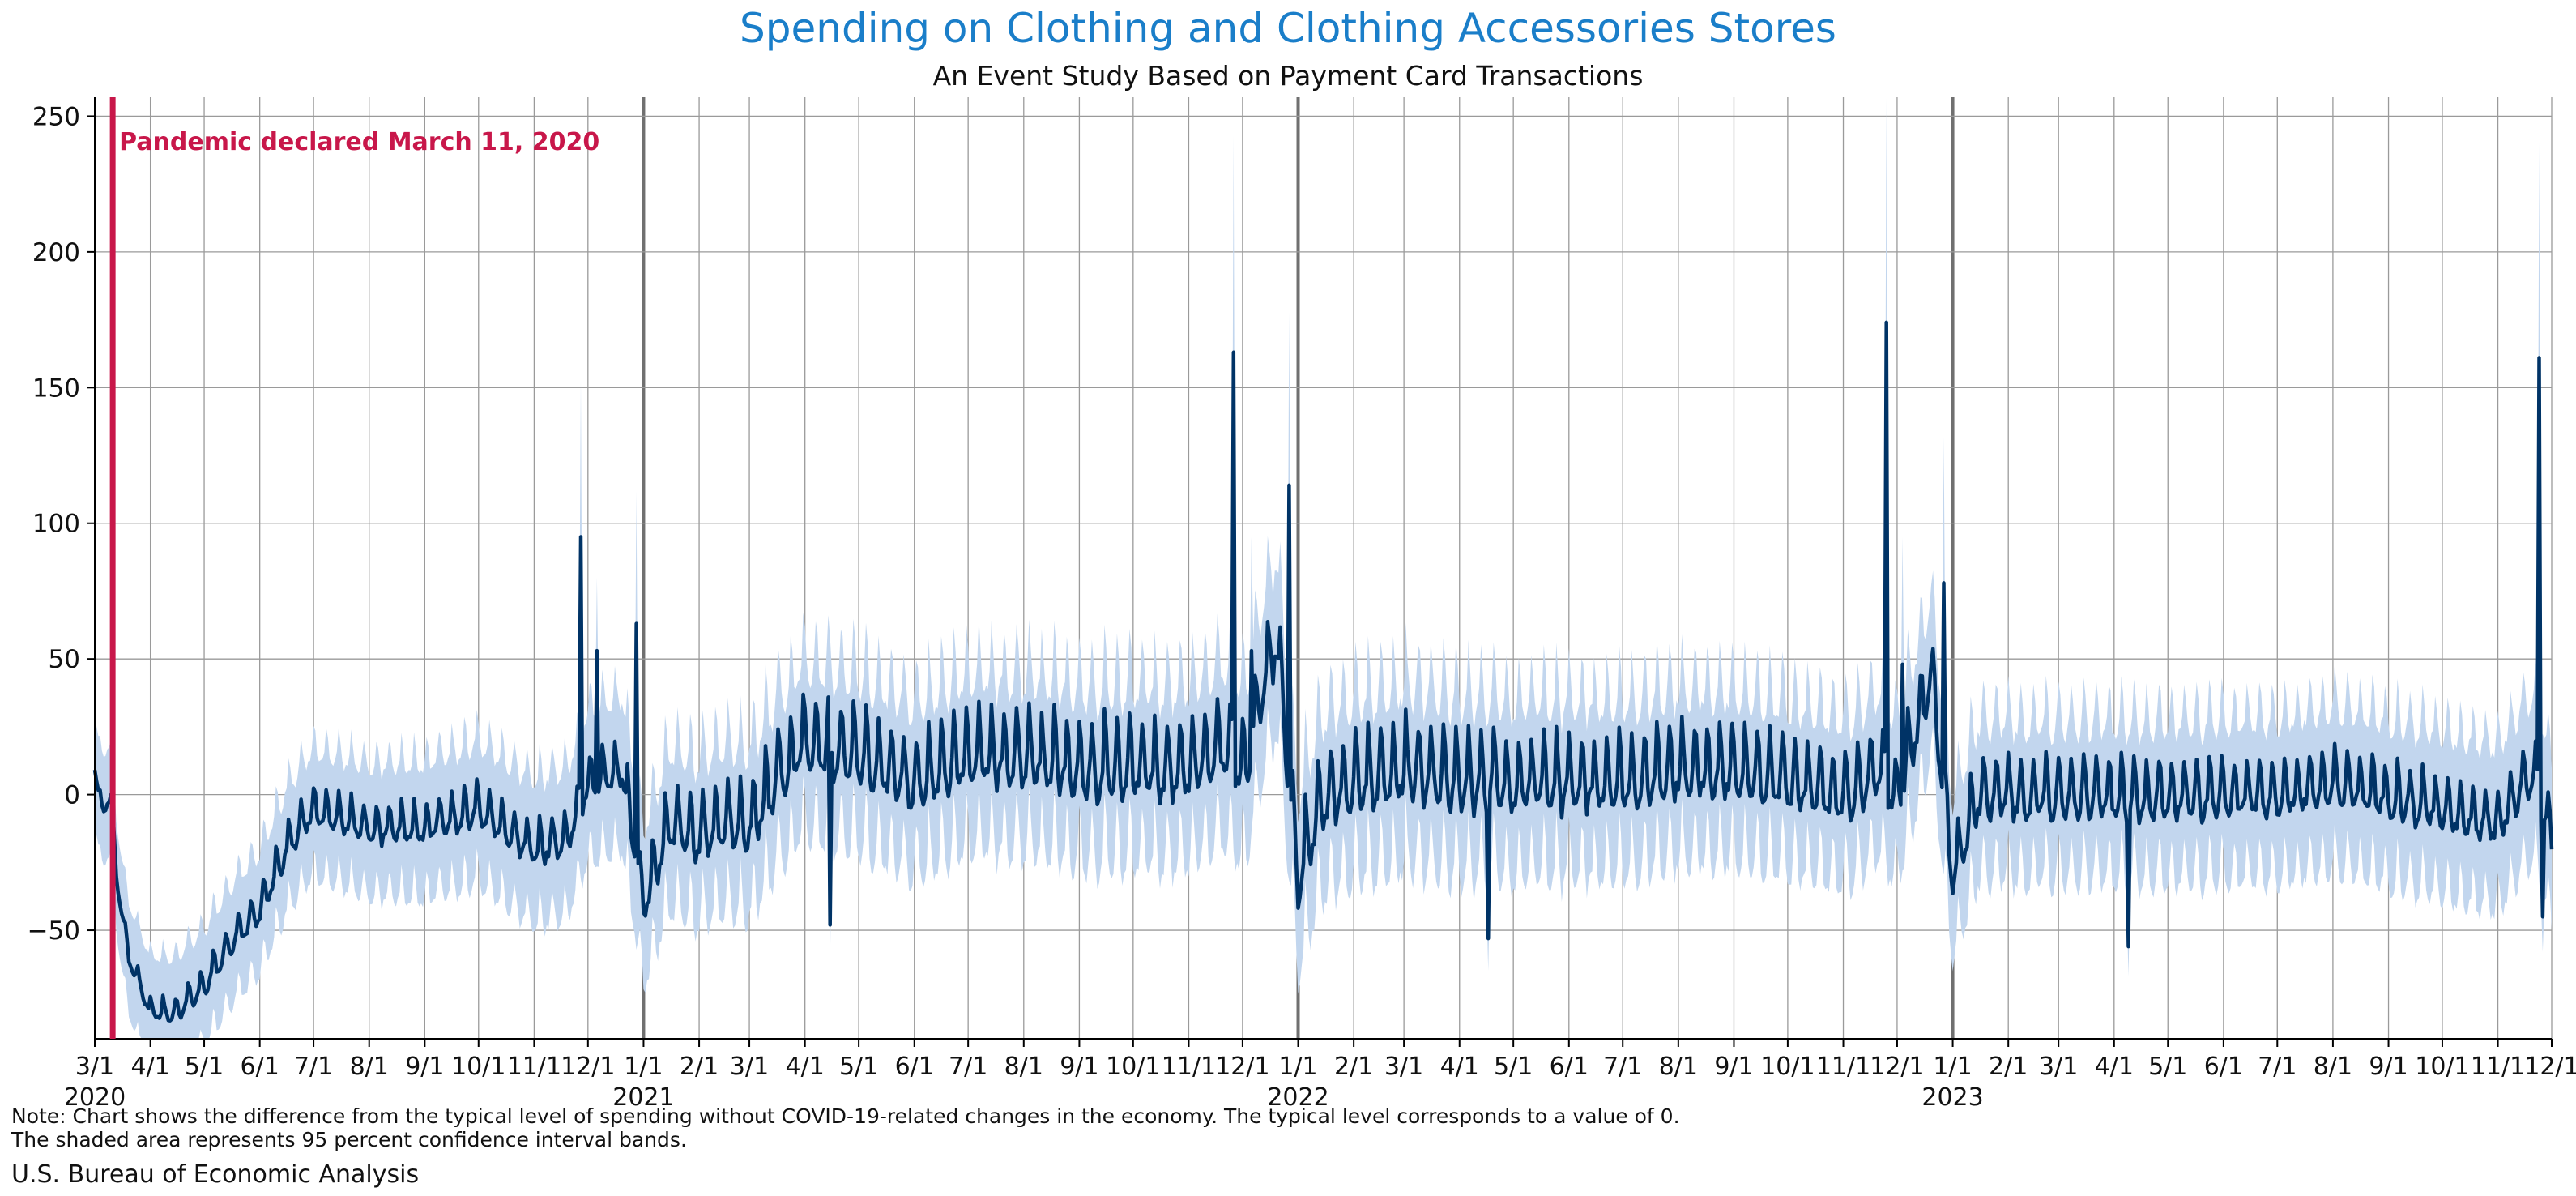 The width and height of the screenshot is (2576, 1196). Describe the element at coordinates (216, 1174) in the screenshot. I see `chart-source: U.S. Bureau of Economic Analysis` at that location.